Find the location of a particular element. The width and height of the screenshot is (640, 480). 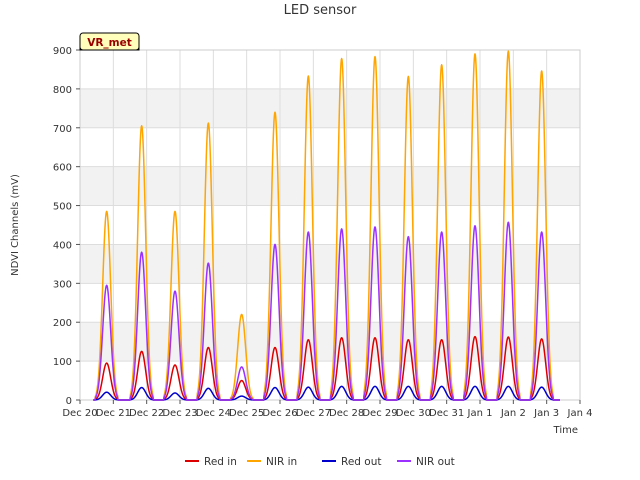

legend-label: NIR out is located at coordinates (435, 462).